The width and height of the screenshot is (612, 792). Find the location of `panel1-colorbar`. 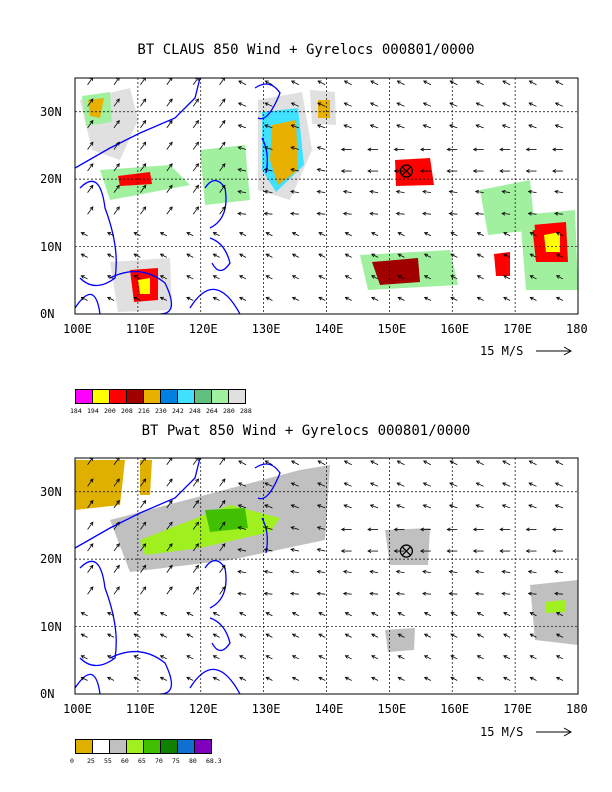

panel1-colorbar is located at coordinates (160, 396).